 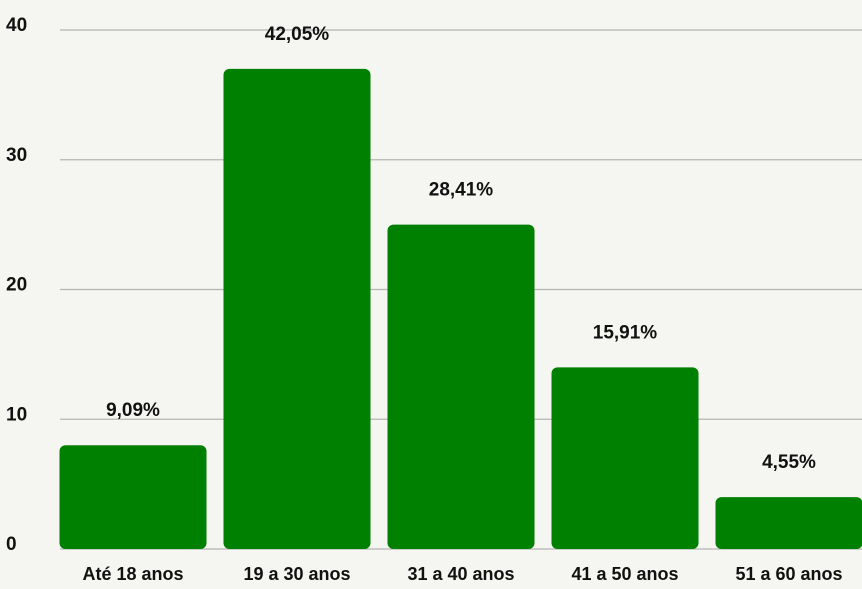 What do you see at coordinates (16, 285) in the screenshot?
I see `y-tick-label: 20` at bounding box center [16, 285].